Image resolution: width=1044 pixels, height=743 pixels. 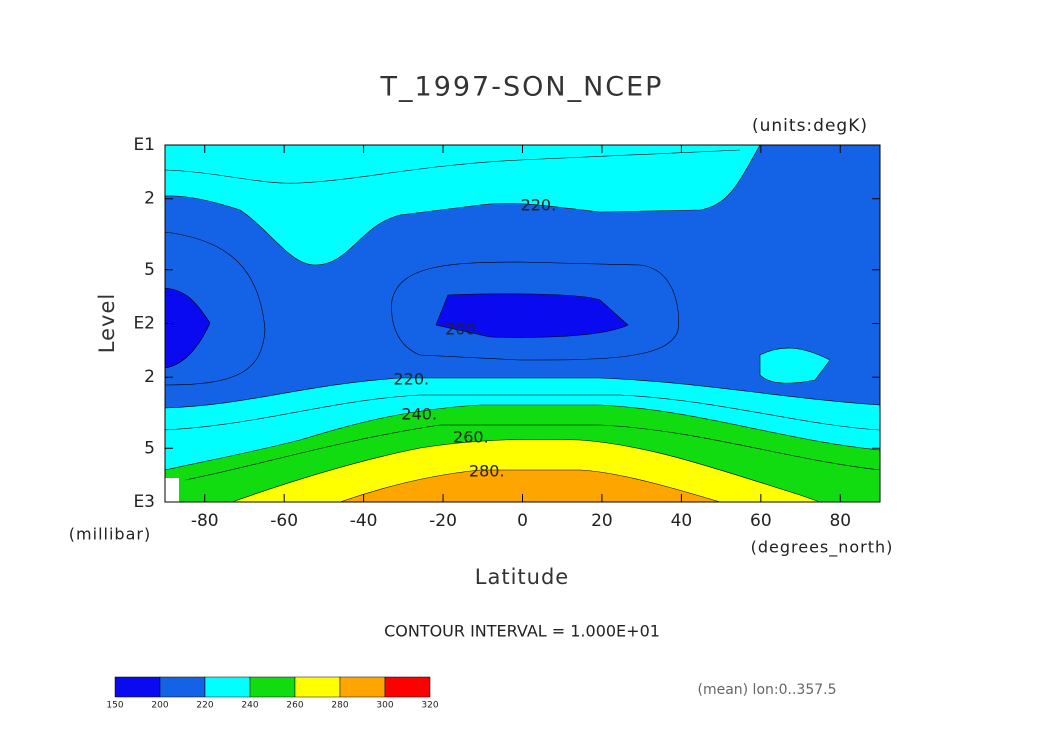 What do you see at coordinates (522, 631) in the screenshot?
I see `contour-interval: CONTOUR INTERVAL = 1.000E+01` at bounding box center [522, 631].